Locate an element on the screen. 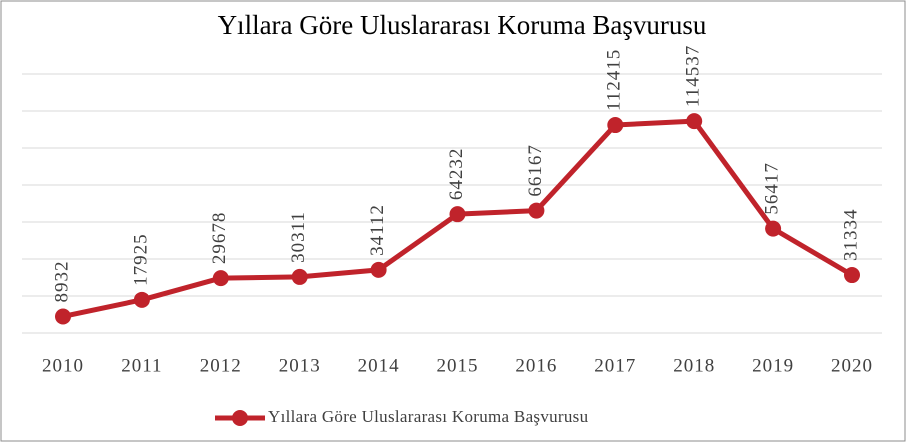 The image size is (906, 445). data-label: 30311 is located at coordinates (298, 237).